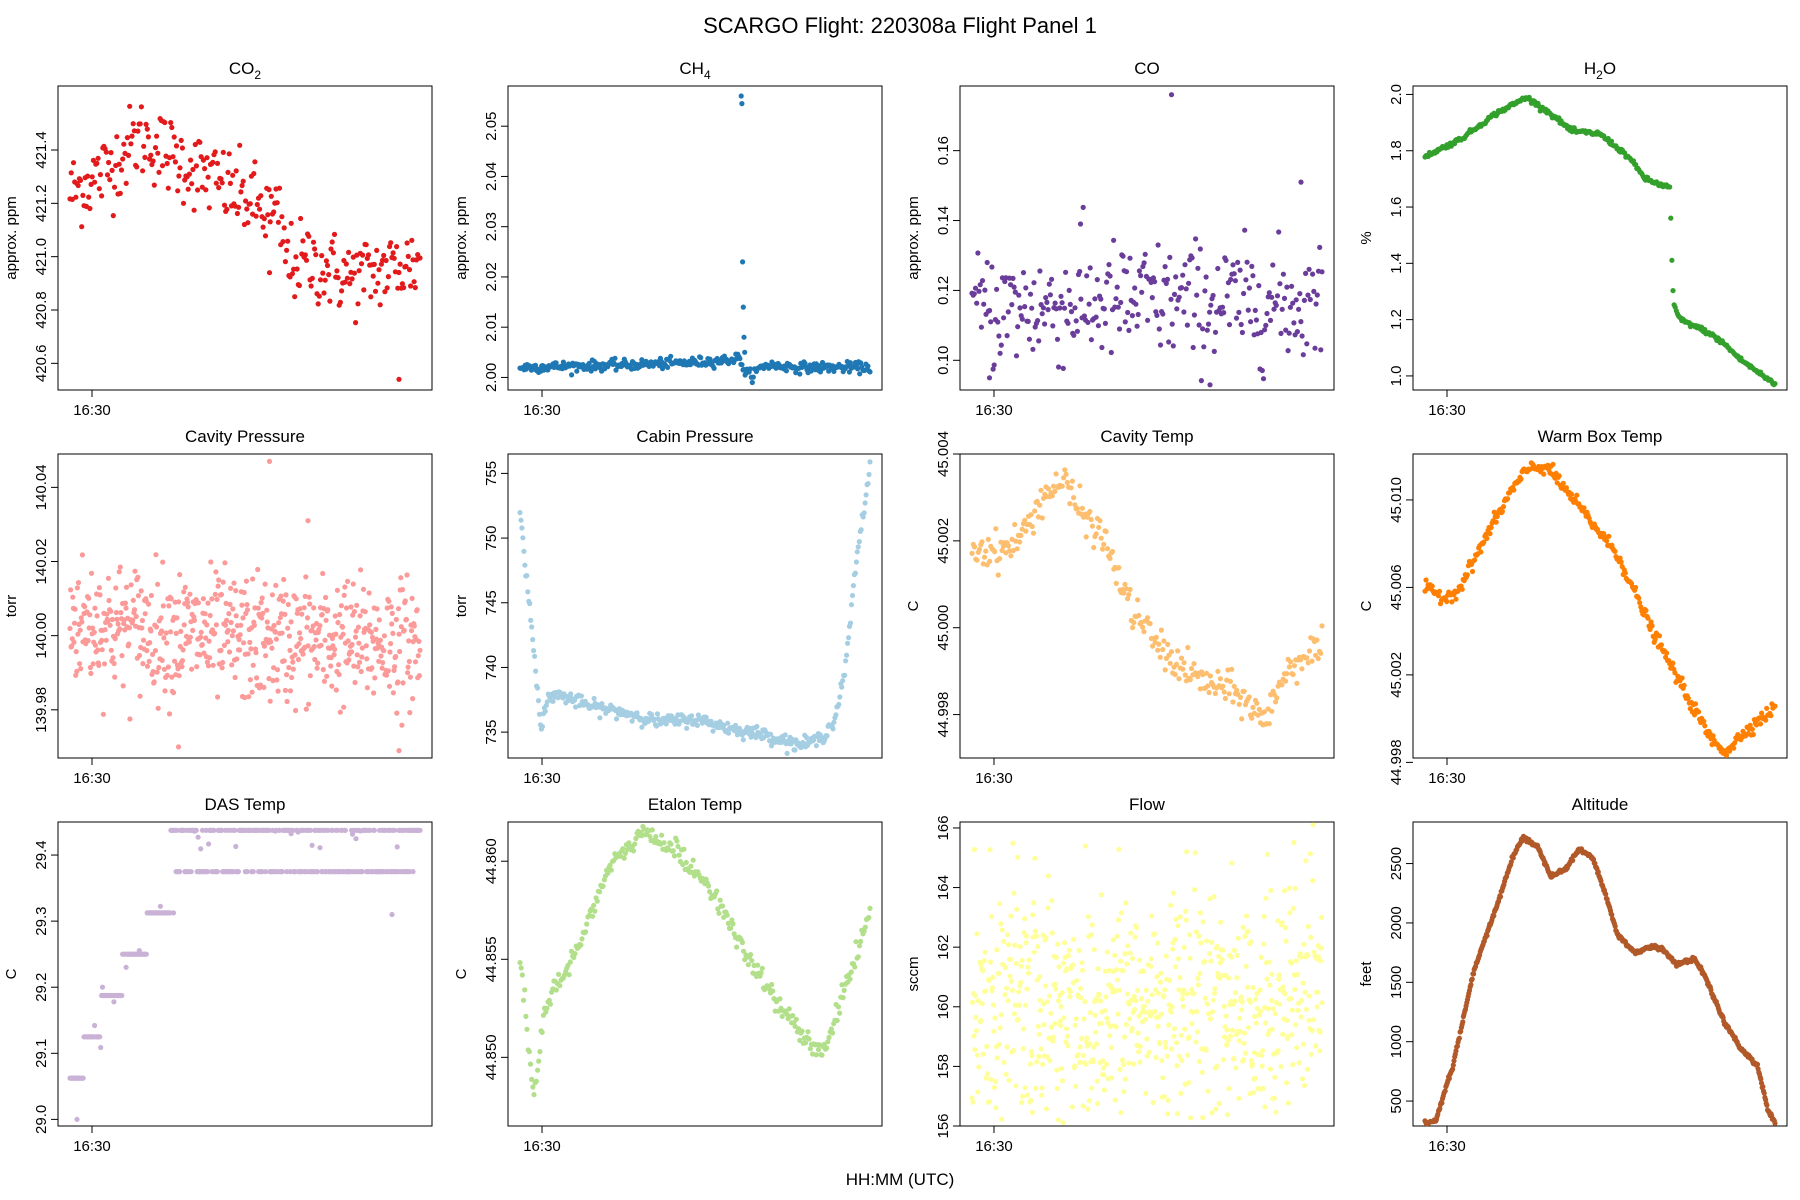 This screenshot has width=1800, height=1200. Describe the element at coordinates (491, 667) in the screenshot. I see `y-tick-label: 740` at that location.